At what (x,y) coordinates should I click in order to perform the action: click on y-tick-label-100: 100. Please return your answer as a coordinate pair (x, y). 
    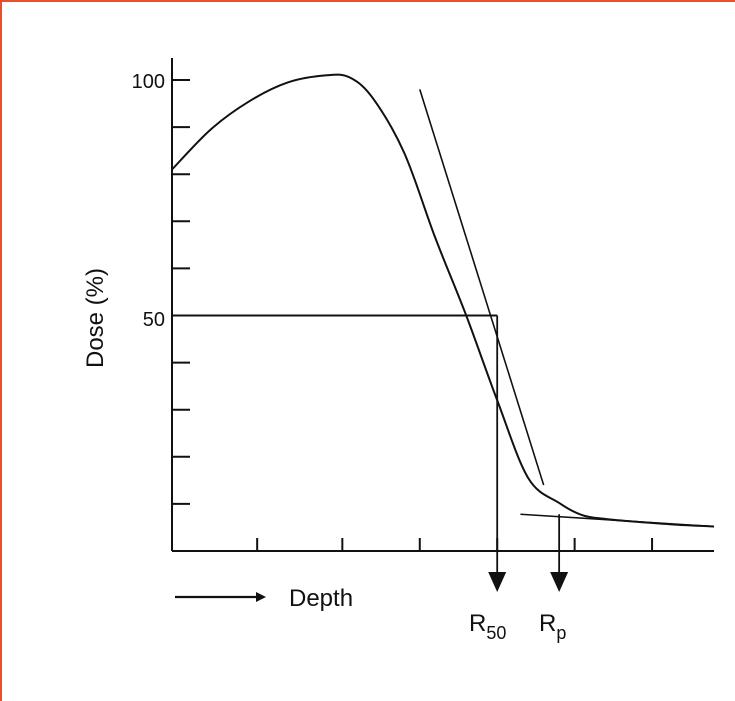
    Looking at the image, I should click on (148, 82).